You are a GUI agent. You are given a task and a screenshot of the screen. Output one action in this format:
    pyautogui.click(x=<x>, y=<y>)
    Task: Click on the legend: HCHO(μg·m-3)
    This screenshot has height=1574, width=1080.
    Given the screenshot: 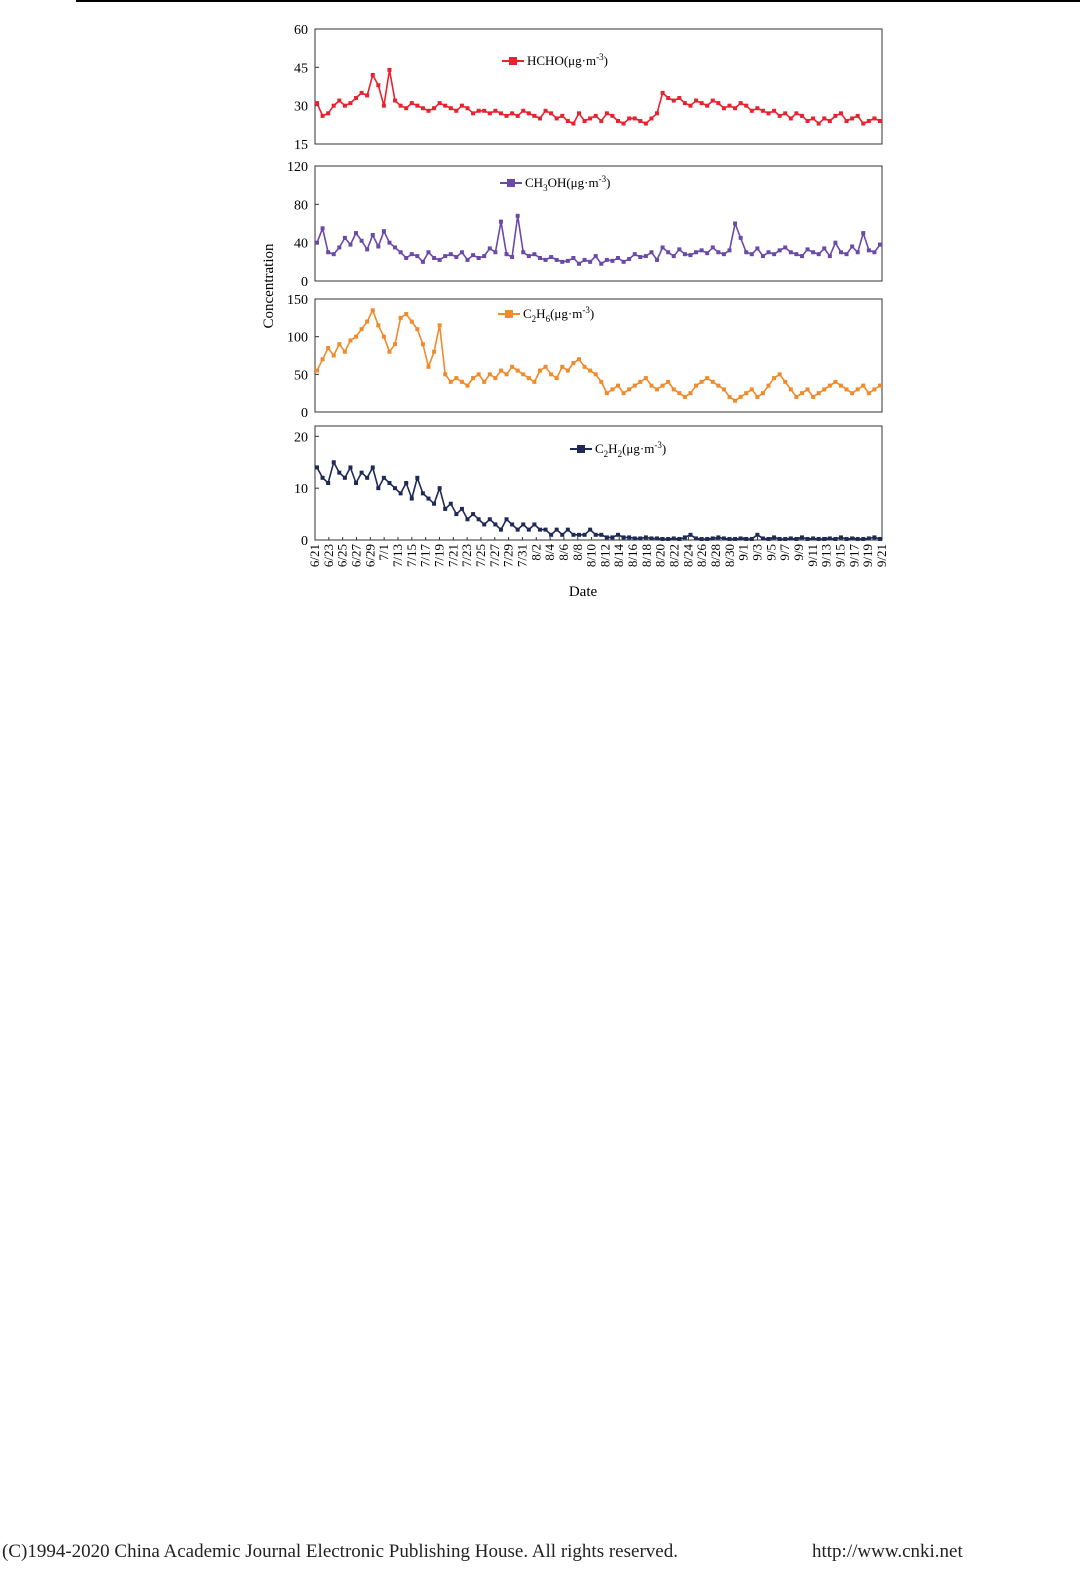 What is the action you would take?
    pyautogui.click(x=555, y=60)
    